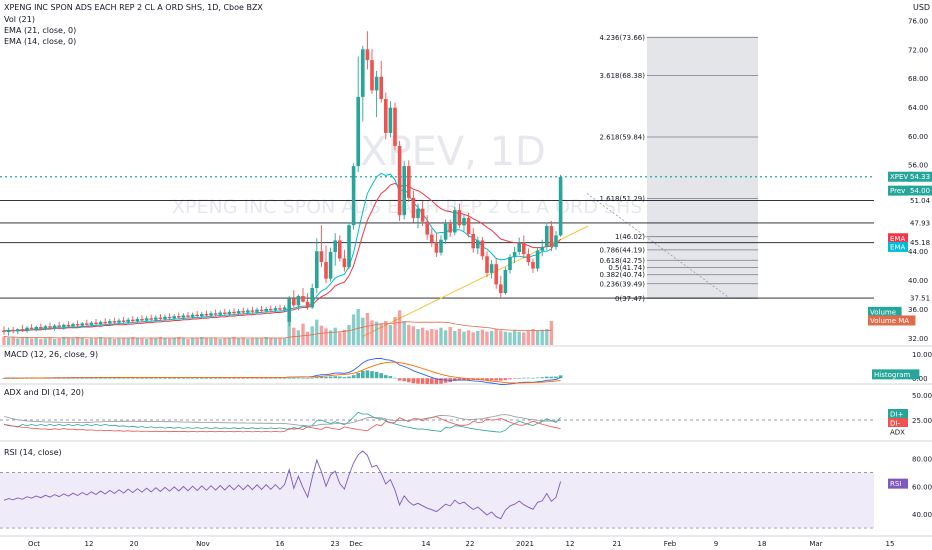 This screenshot has height=550, width=932. What do you see at coordinates (897, 191) in the screenshot?
I see `prev-tag: Prev` at bounding box center [897, 191].